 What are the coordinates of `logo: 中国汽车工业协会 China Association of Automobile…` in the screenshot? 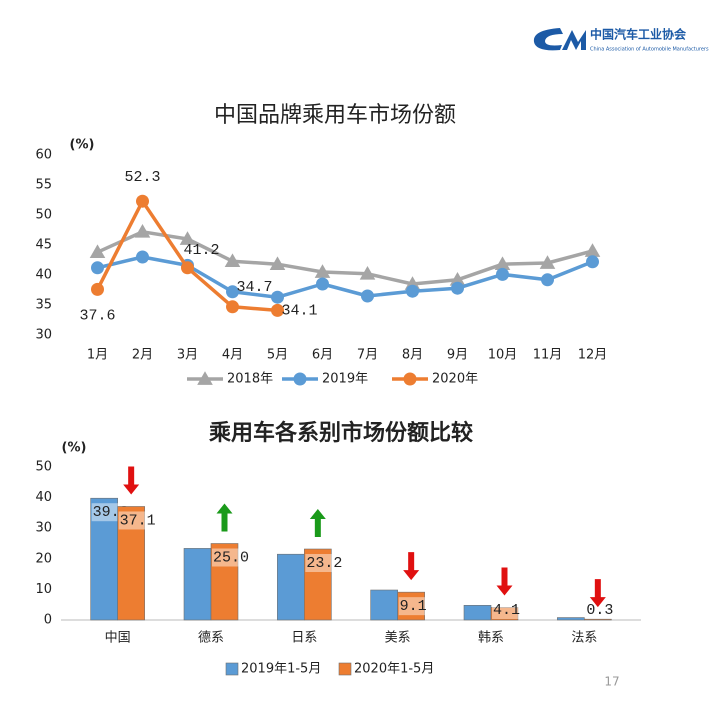 It's located at (621, 40).